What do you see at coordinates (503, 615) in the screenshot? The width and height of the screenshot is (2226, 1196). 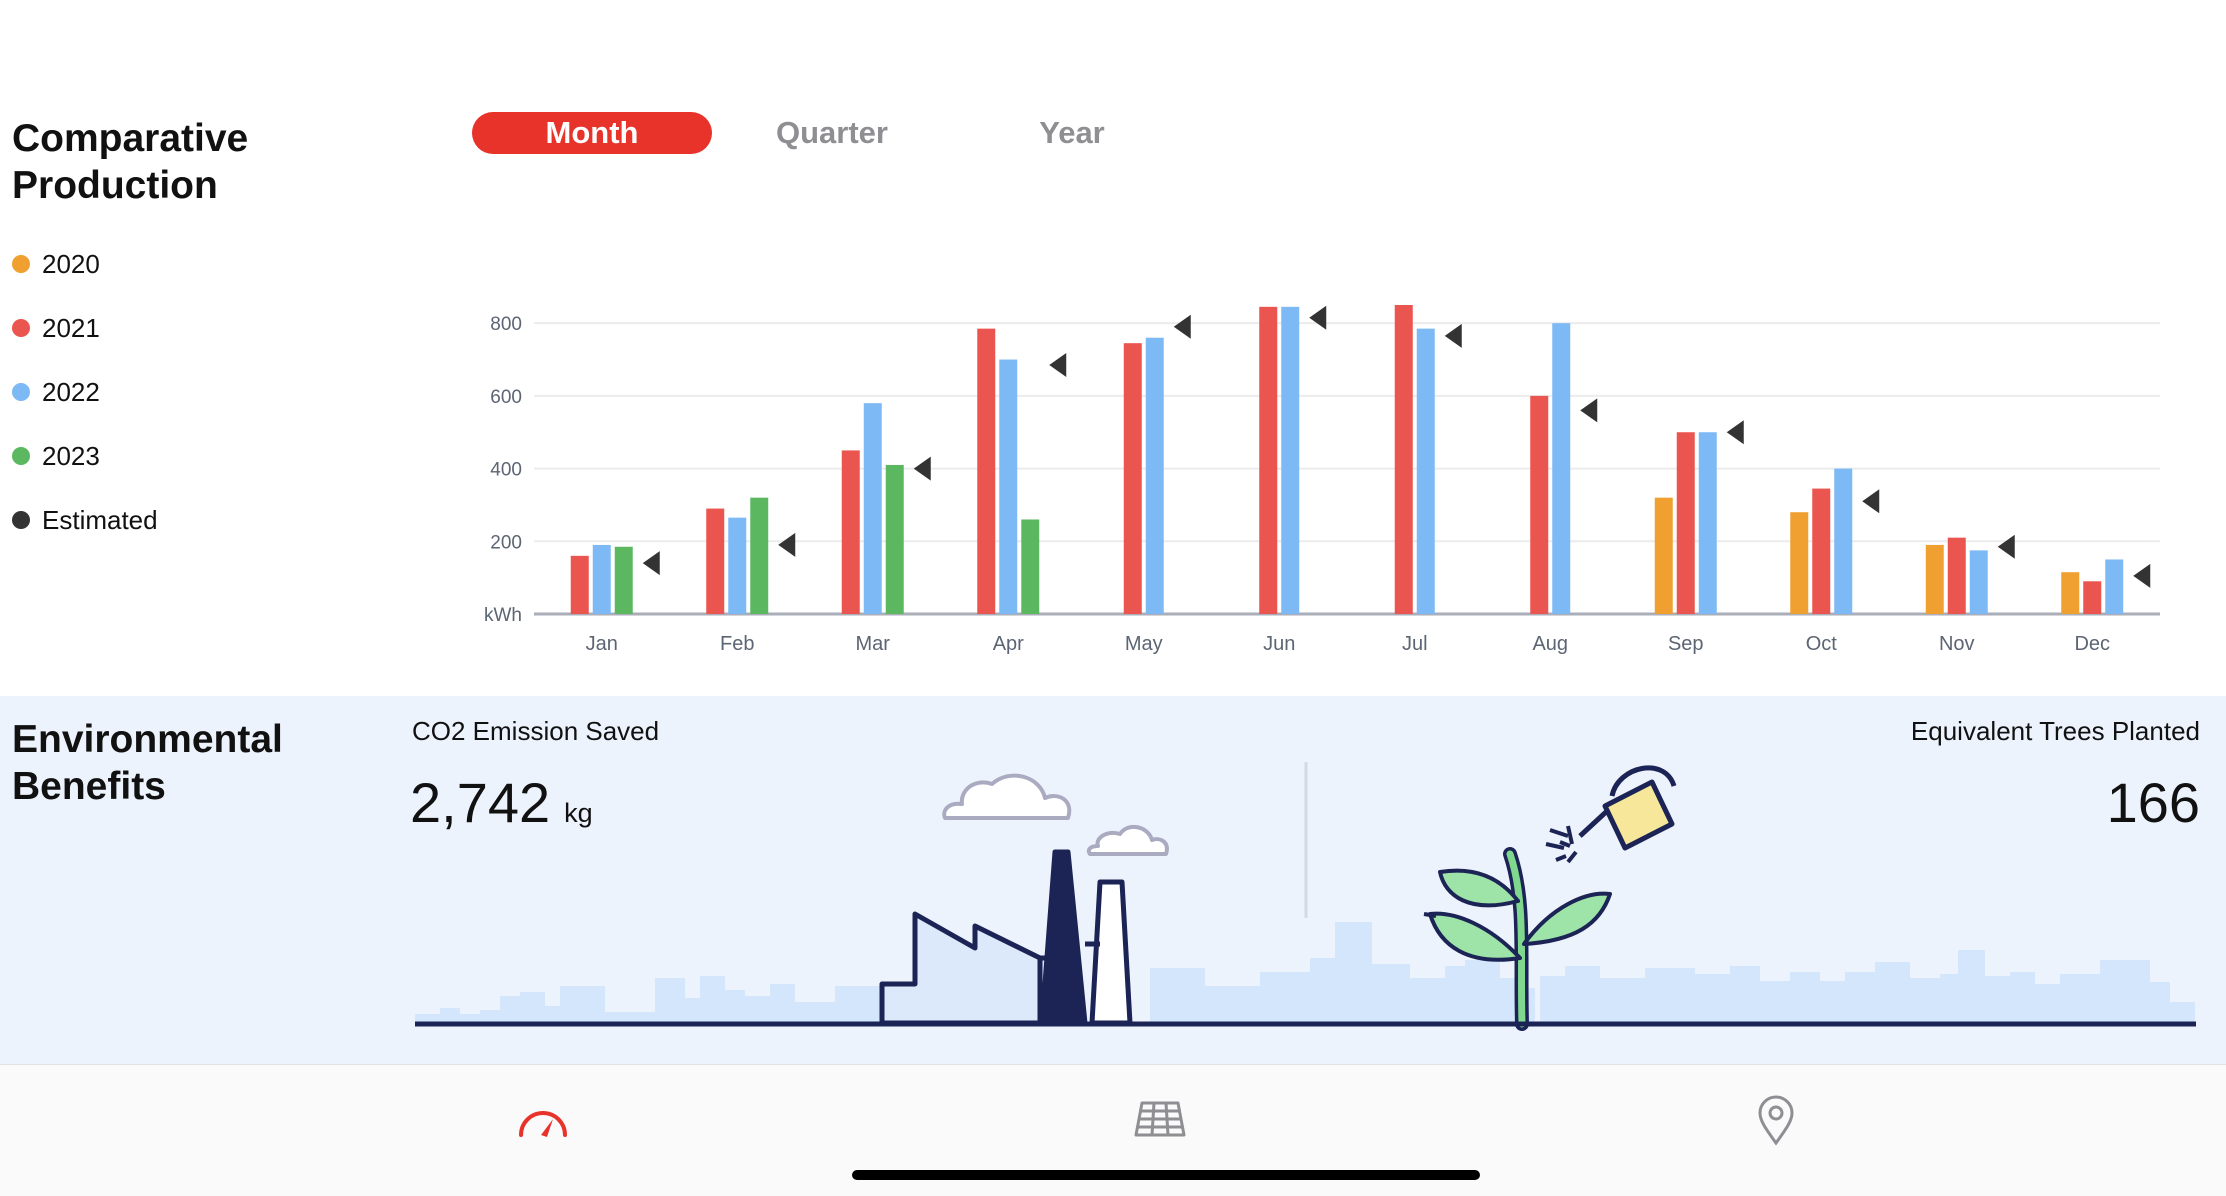 I see `y-axis-unit-label: kWh` at bounding box center [503, 615].